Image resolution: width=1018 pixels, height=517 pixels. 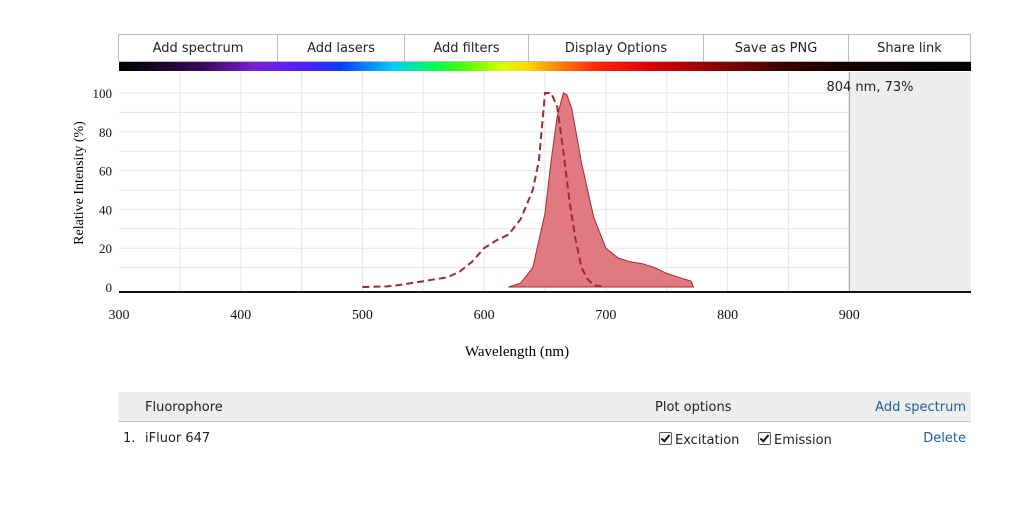 I want to click on emission-checkbox, so click(x=764, y=438).